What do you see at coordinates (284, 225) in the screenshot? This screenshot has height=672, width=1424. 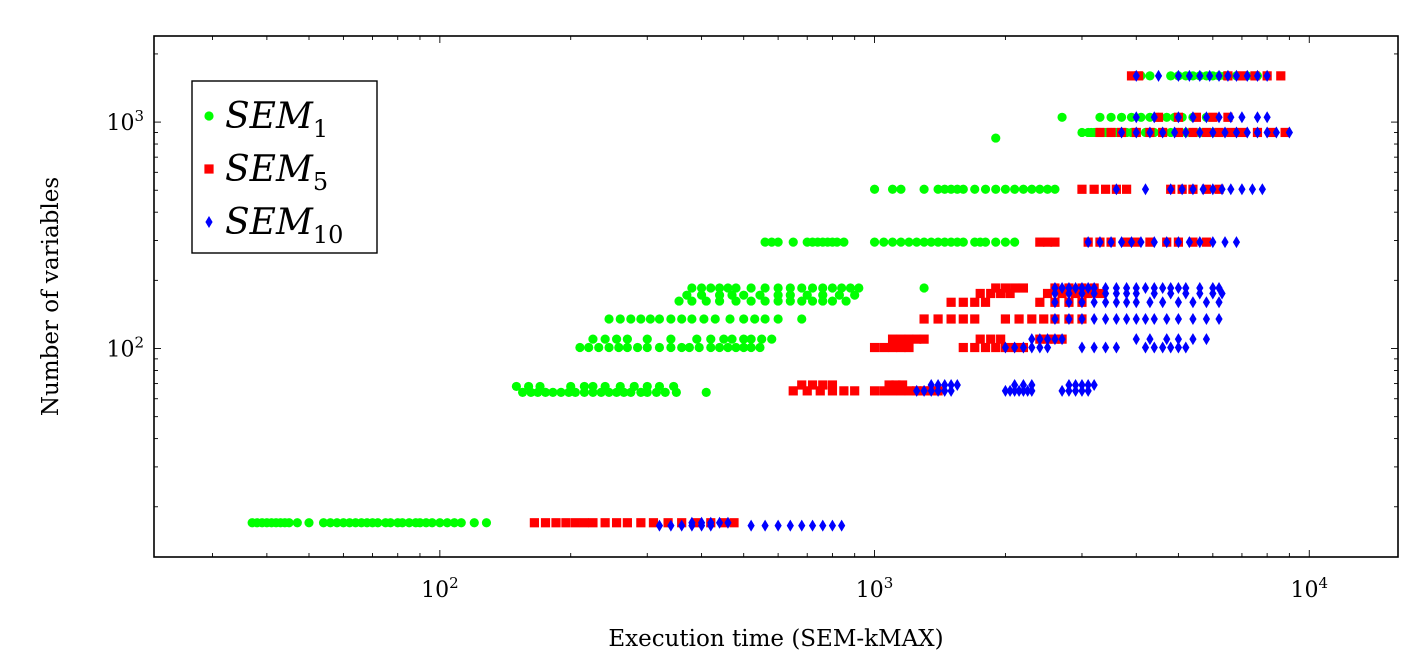 I see `legend-label: SEM10` at bounding box center [284, 225].